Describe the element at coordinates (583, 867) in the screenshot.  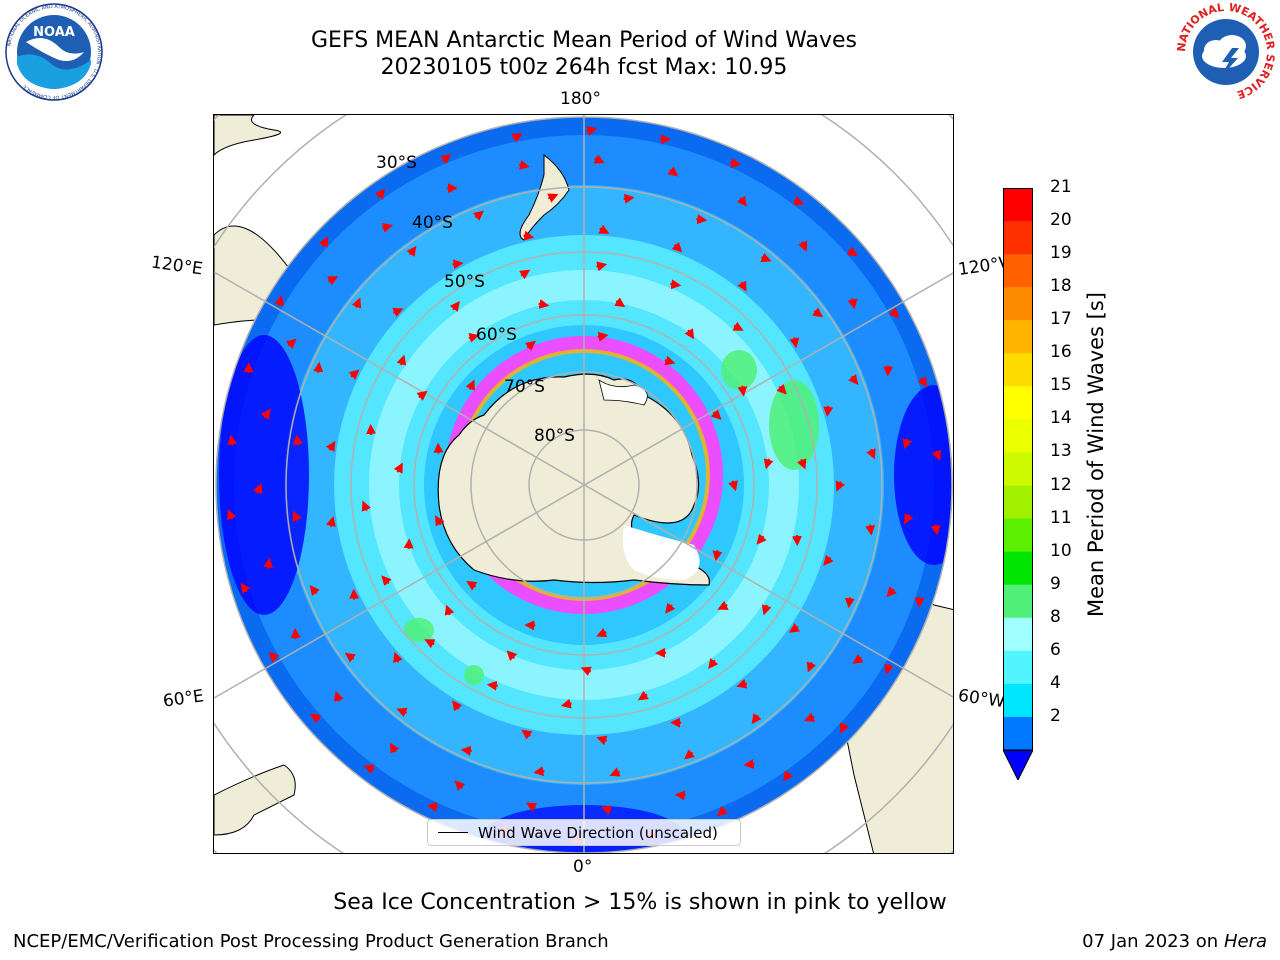
I see `lon-label-0: 0°` at that location.